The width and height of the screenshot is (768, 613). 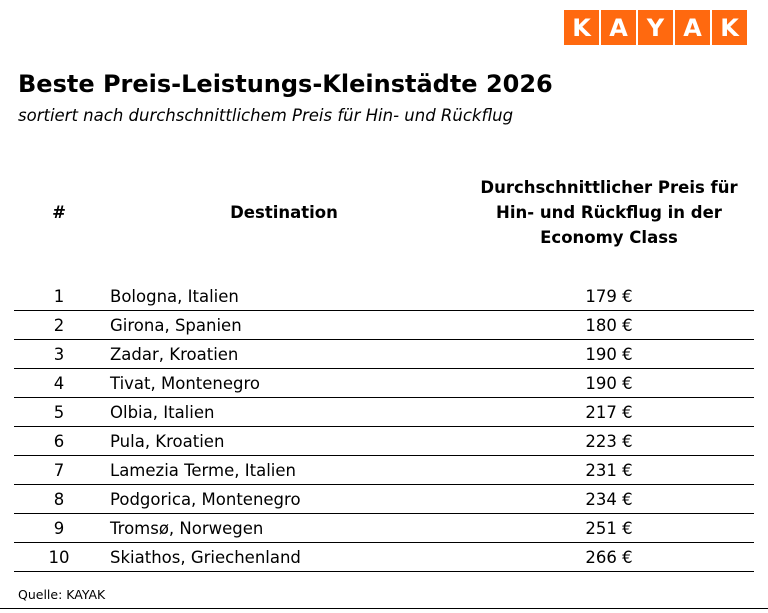 I want to click on destination-cell: Tivat, Montenegro, so click(x=185, y=383).